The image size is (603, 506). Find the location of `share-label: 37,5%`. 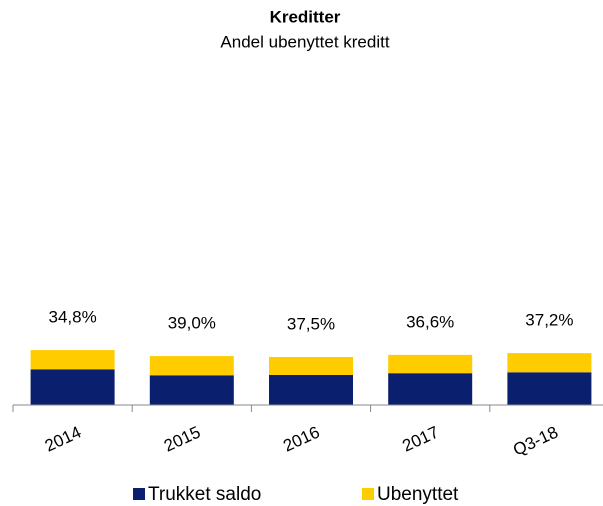

share-label: 37,5% is located at coordinates (311, 323).